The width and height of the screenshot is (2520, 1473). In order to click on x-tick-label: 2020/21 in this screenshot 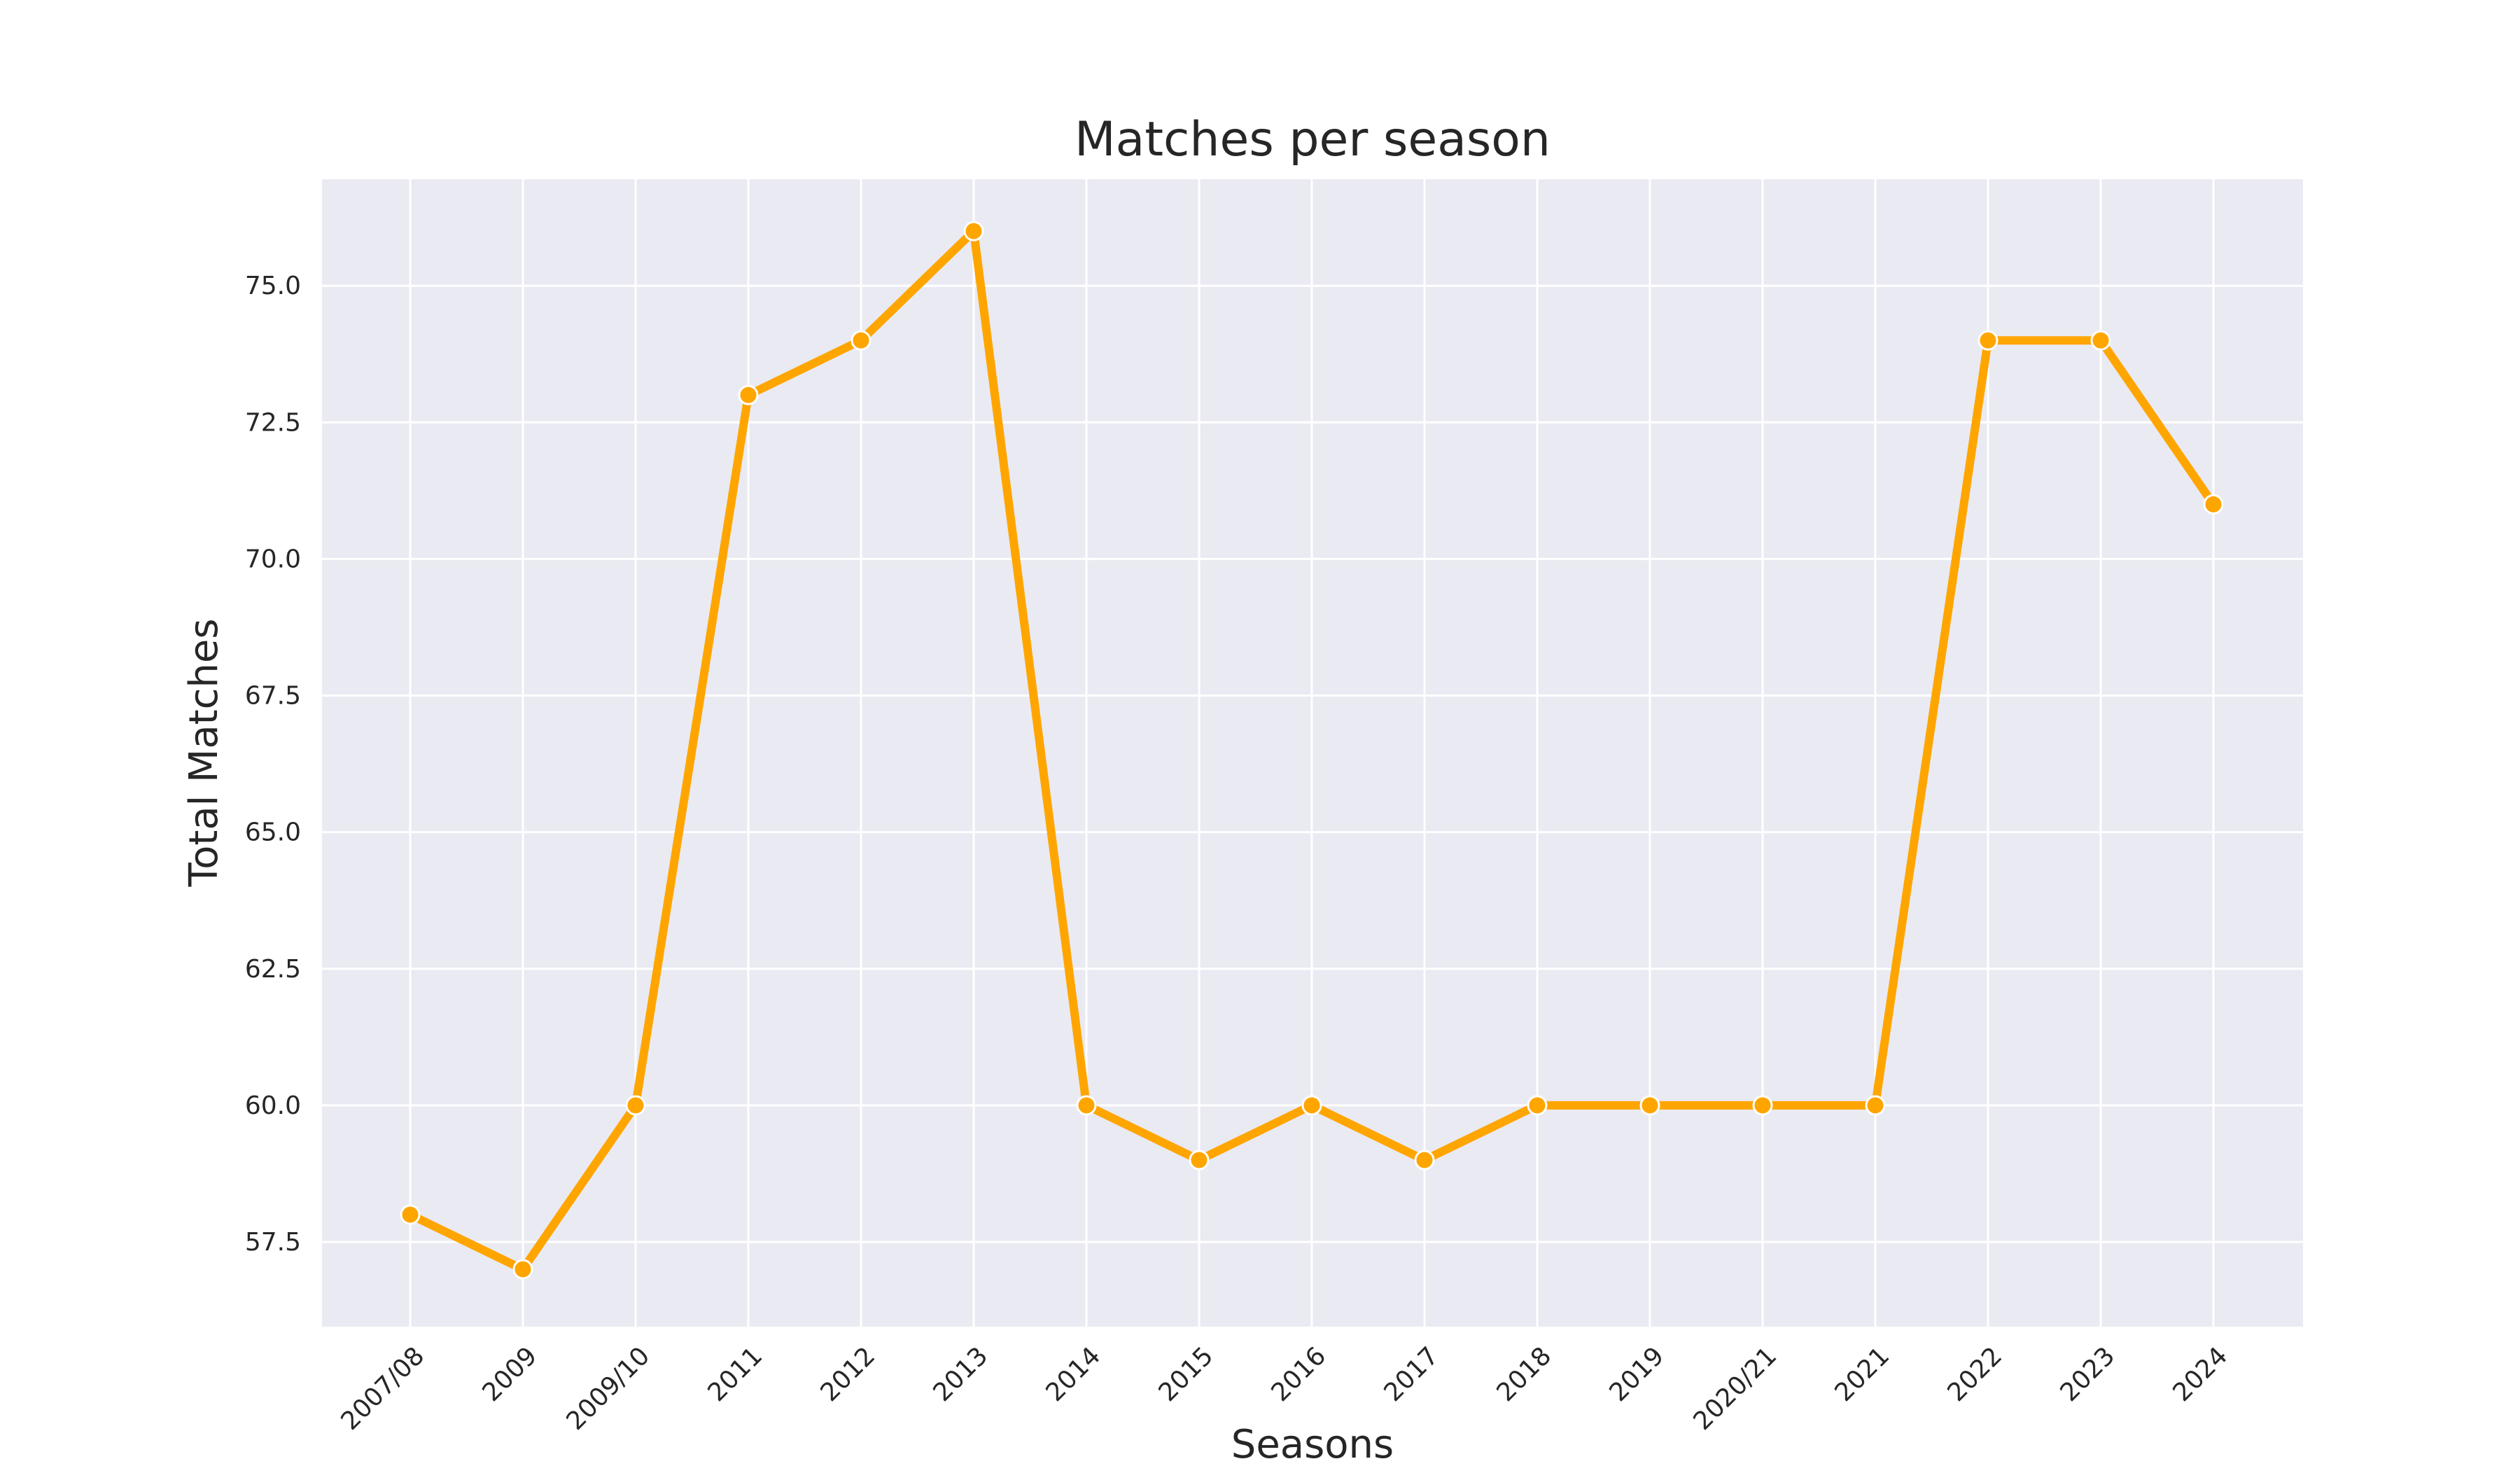, I will do `click(1735, 1388)`.